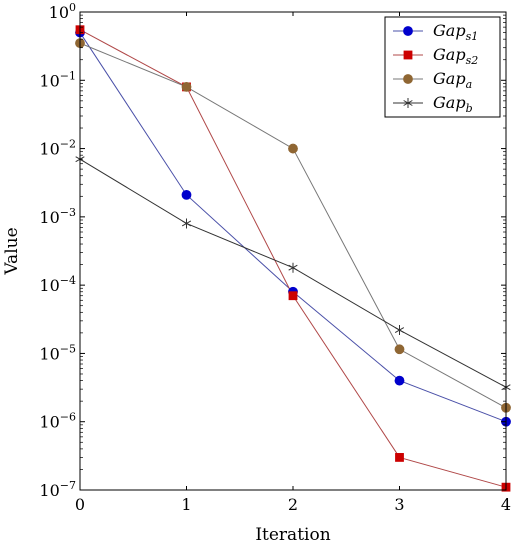  What do you see at coordinates (292, 535) in the screenshot?
I see `x-axis-title: Iteration` at bounding box center [292, 535].